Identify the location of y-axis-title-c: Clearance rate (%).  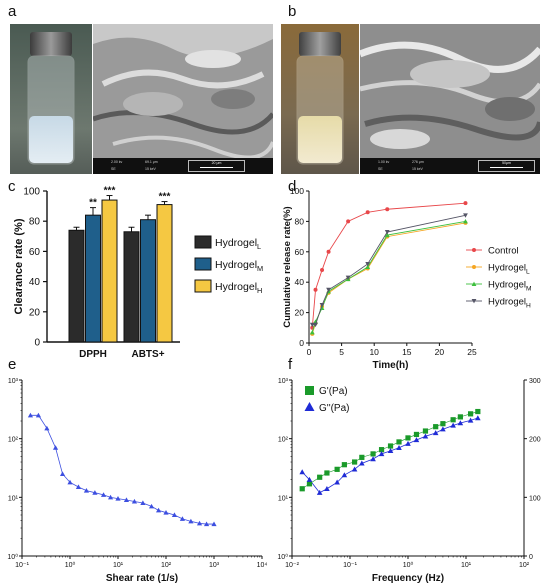
(19, 266).